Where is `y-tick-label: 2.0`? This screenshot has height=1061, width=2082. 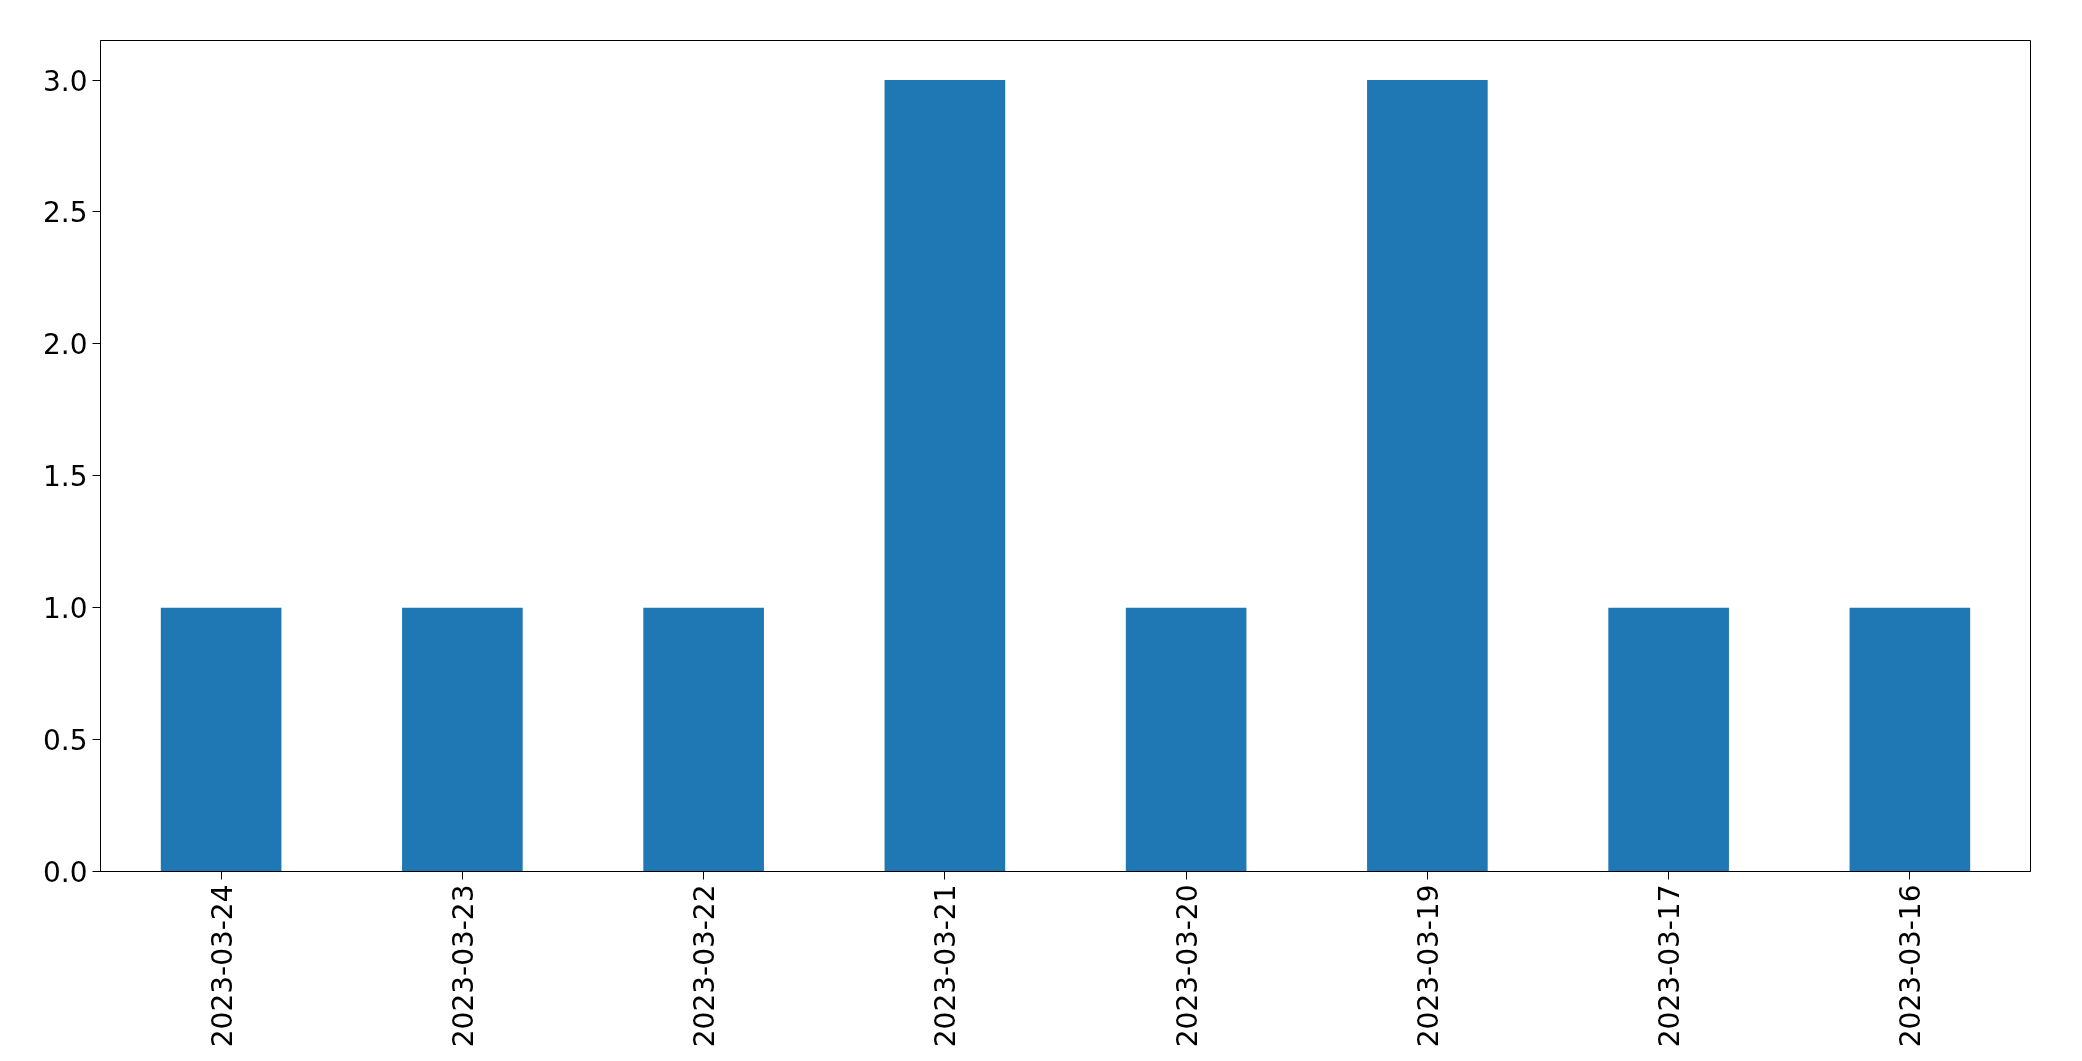 y-tick-label: 2.0 is located at coordinates (65, 345).